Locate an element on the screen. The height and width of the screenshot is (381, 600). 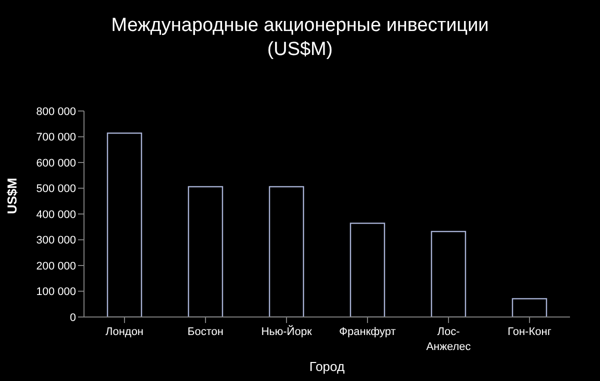
y-tick-label: 300 000 is located at coordinates (56, 240).